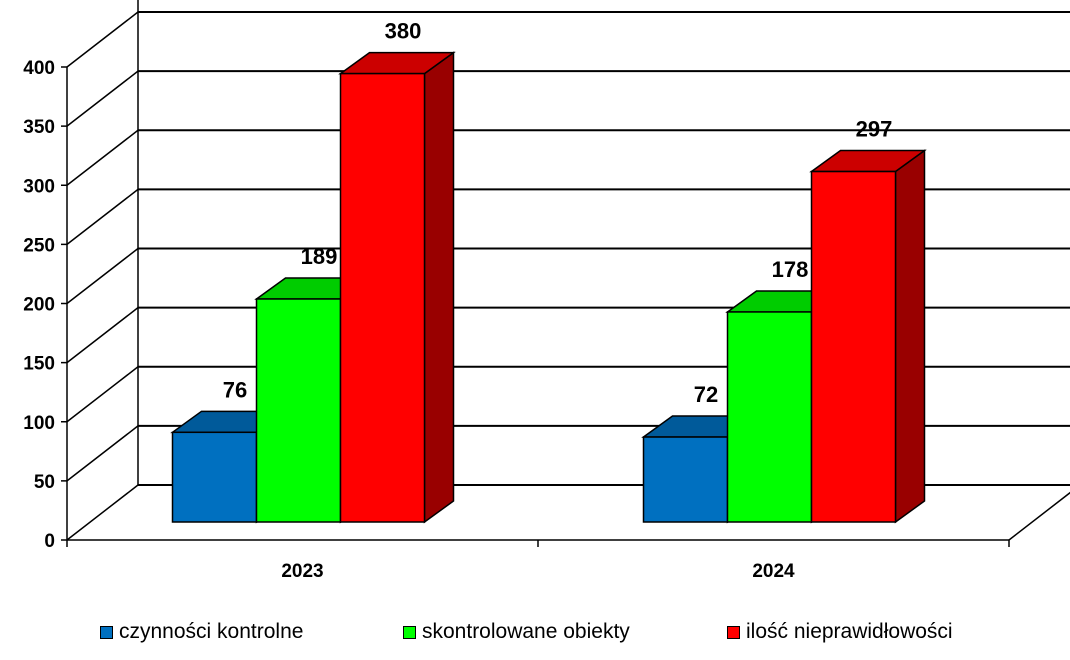 This screenshot has height=660, width=1070. What do you see at coordinates (1039, 516) in the screenshot?
I see `floor-right-edge` at bounding box center [1039, 516].